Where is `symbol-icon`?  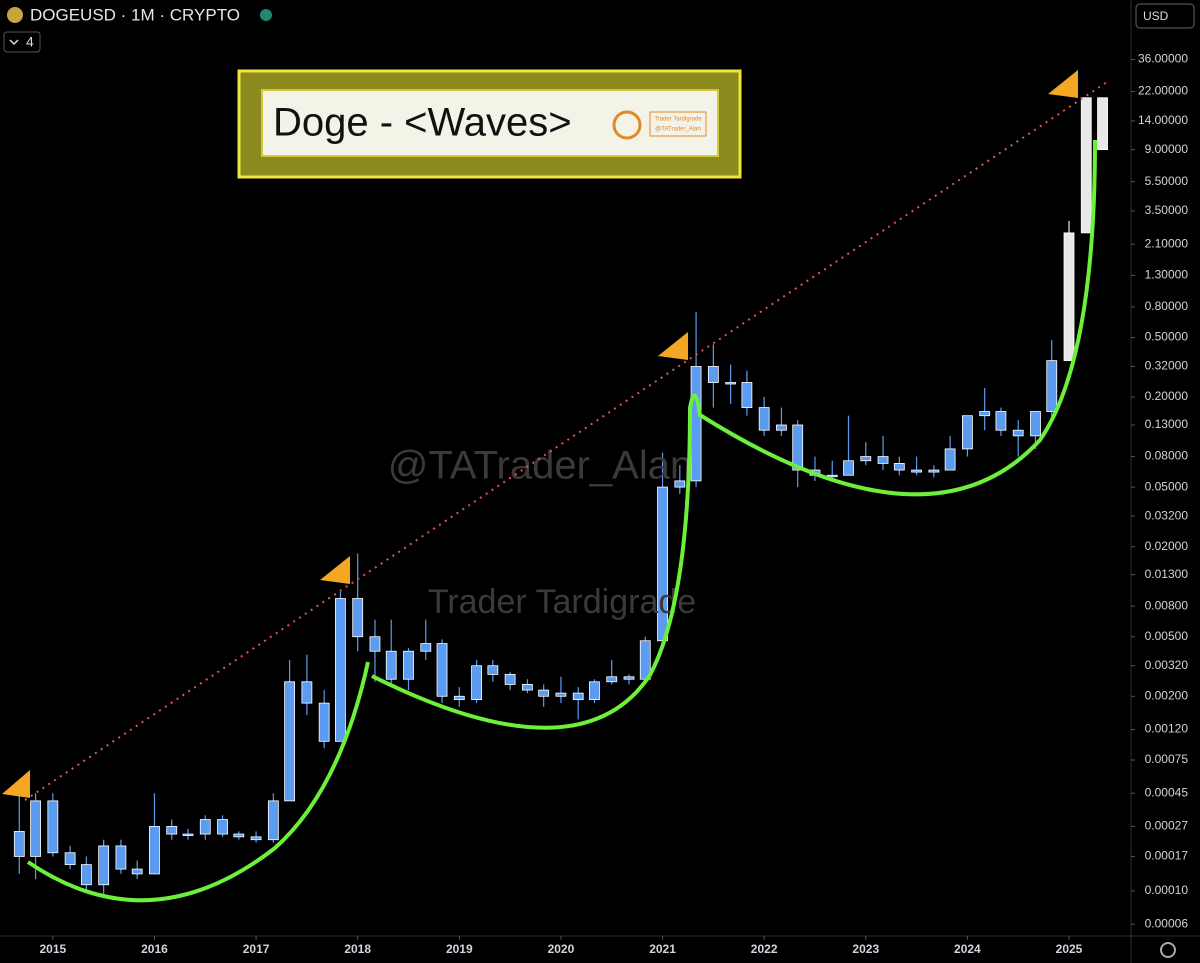
symbol-icon is located at coordinates (15, 15).